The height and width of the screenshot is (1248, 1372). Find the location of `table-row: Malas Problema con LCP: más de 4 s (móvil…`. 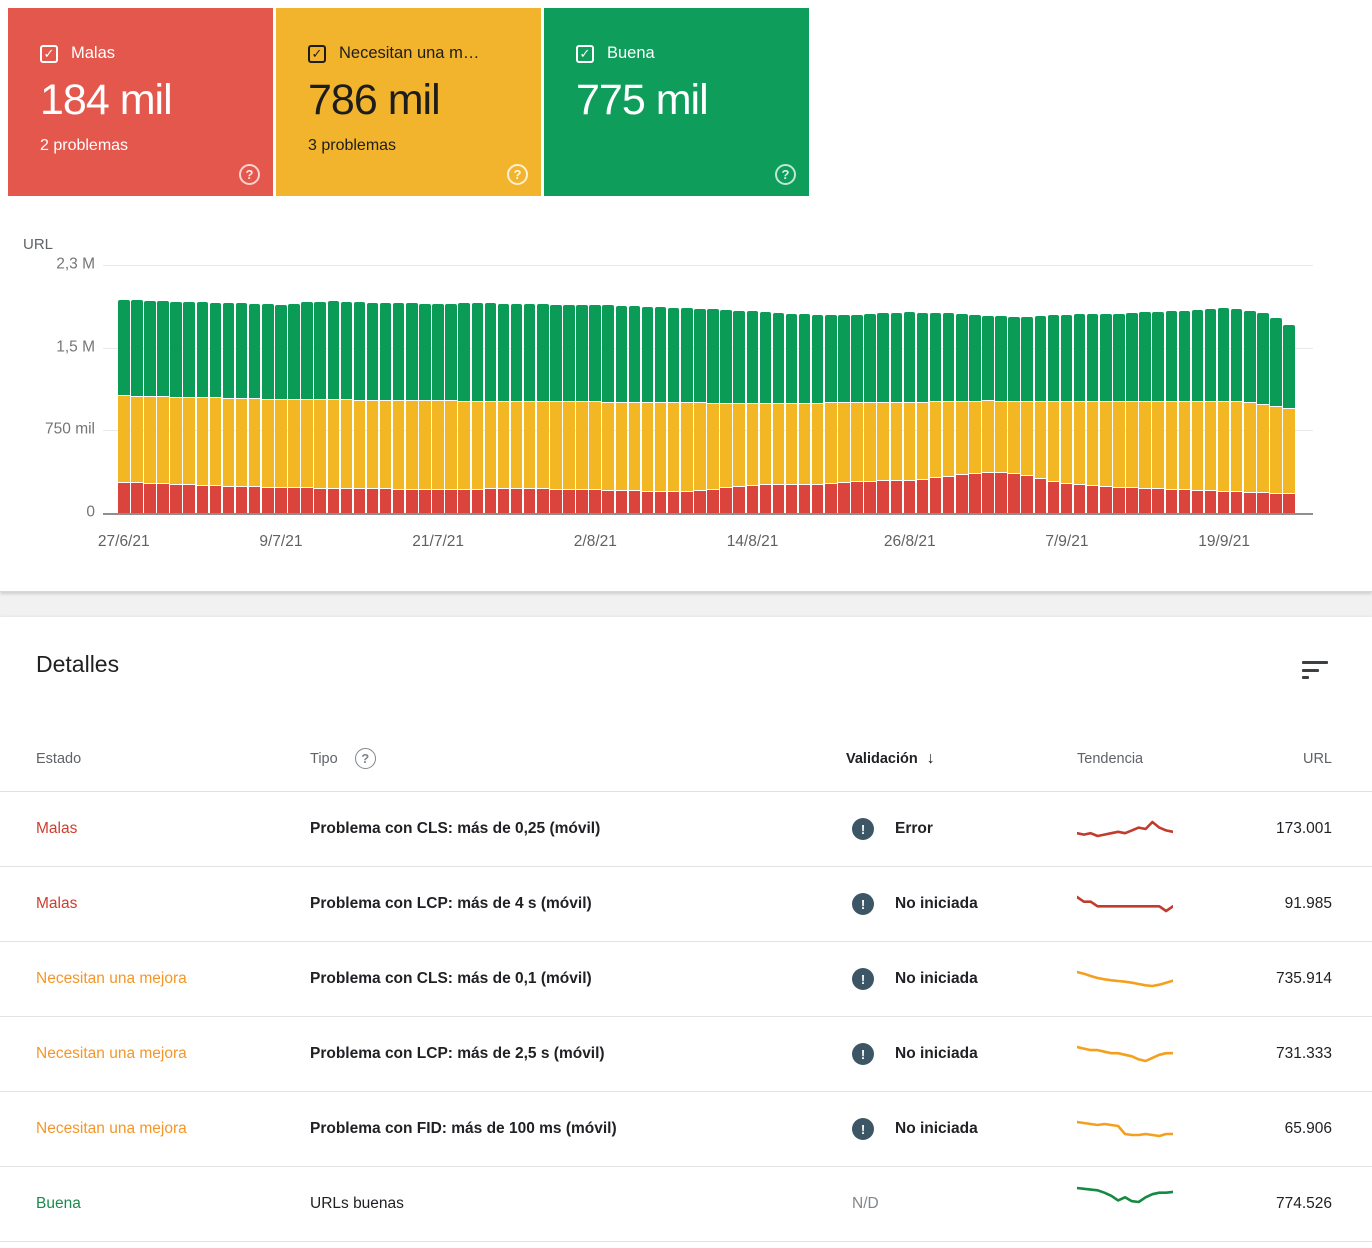

table-row: Malas Problema con LCP: más de 4 s (móvil… is located at coordinates (686, 904).